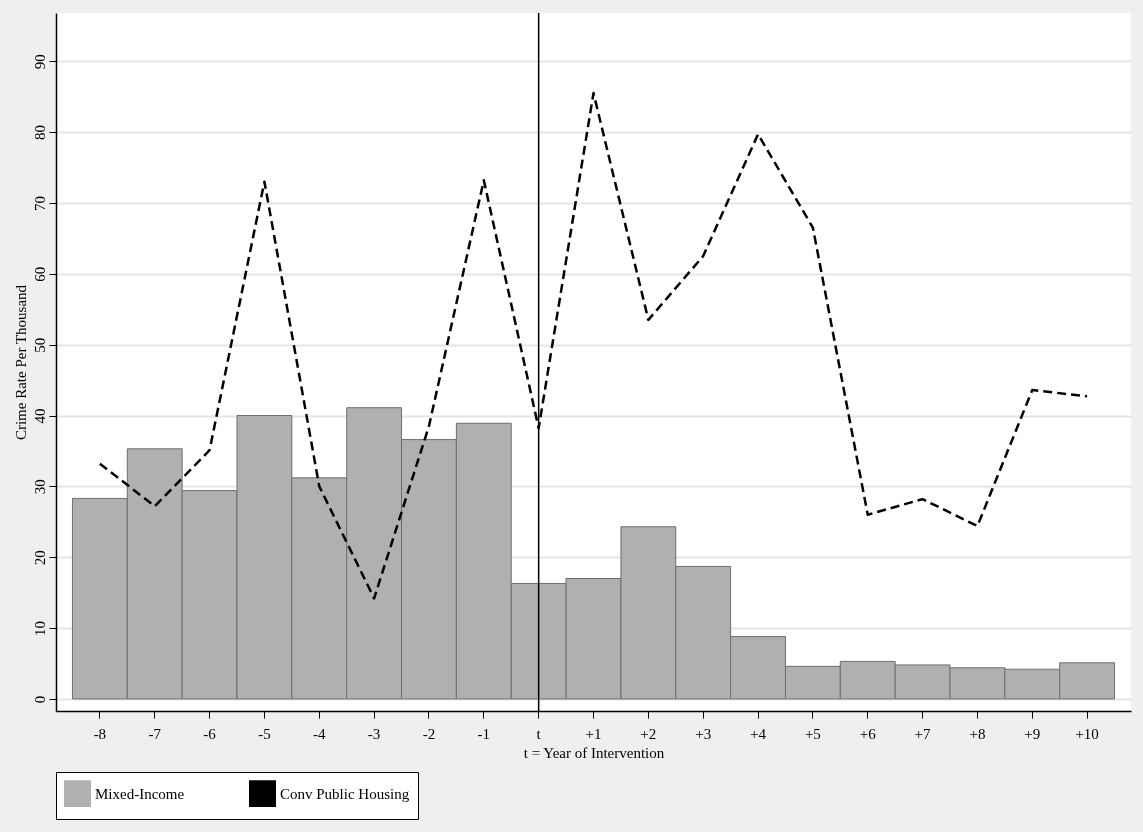 The height and width of the screenshot is (832, 1143). What do you see at coordinates (39, 203) in the screenshot?
I see `y-tick-label: 70` at bounding box center [39, 203].